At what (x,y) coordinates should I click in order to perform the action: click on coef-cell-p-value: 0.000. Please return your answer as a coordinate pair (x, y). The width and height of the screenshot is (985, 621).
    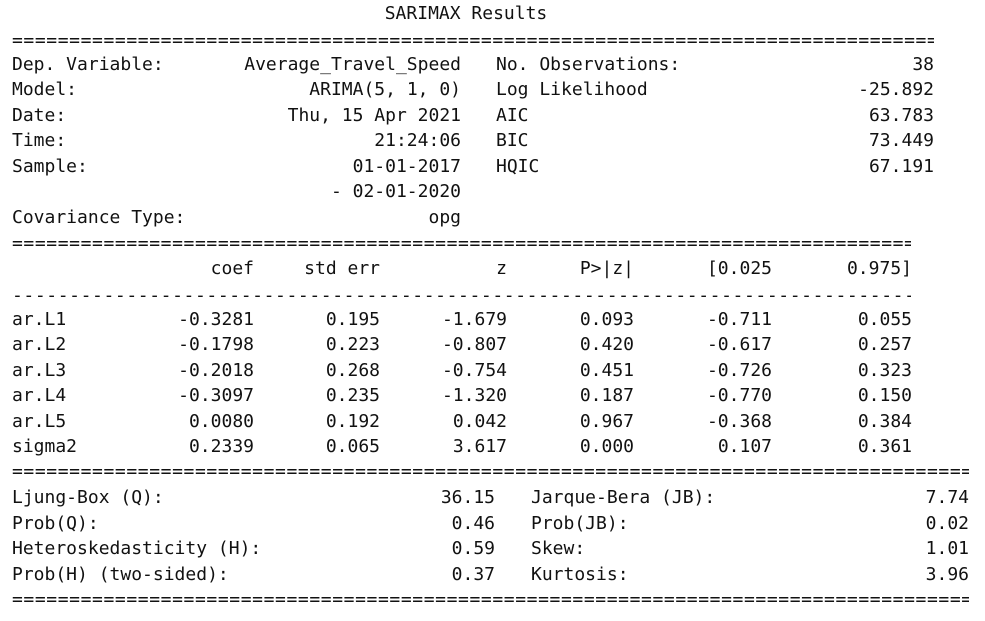
    Looking at the image, I should click on (606, 446).